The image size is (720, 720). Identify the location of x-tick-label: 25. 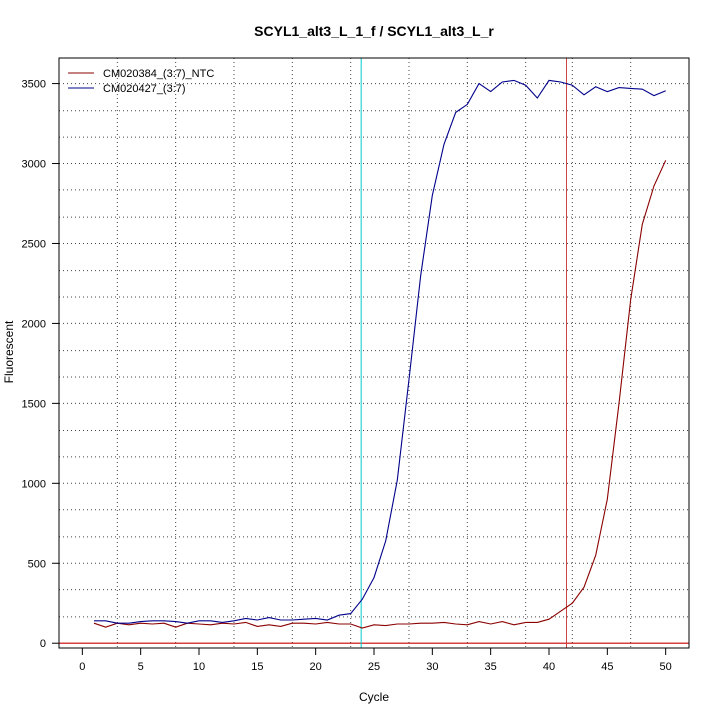
(374, 667).